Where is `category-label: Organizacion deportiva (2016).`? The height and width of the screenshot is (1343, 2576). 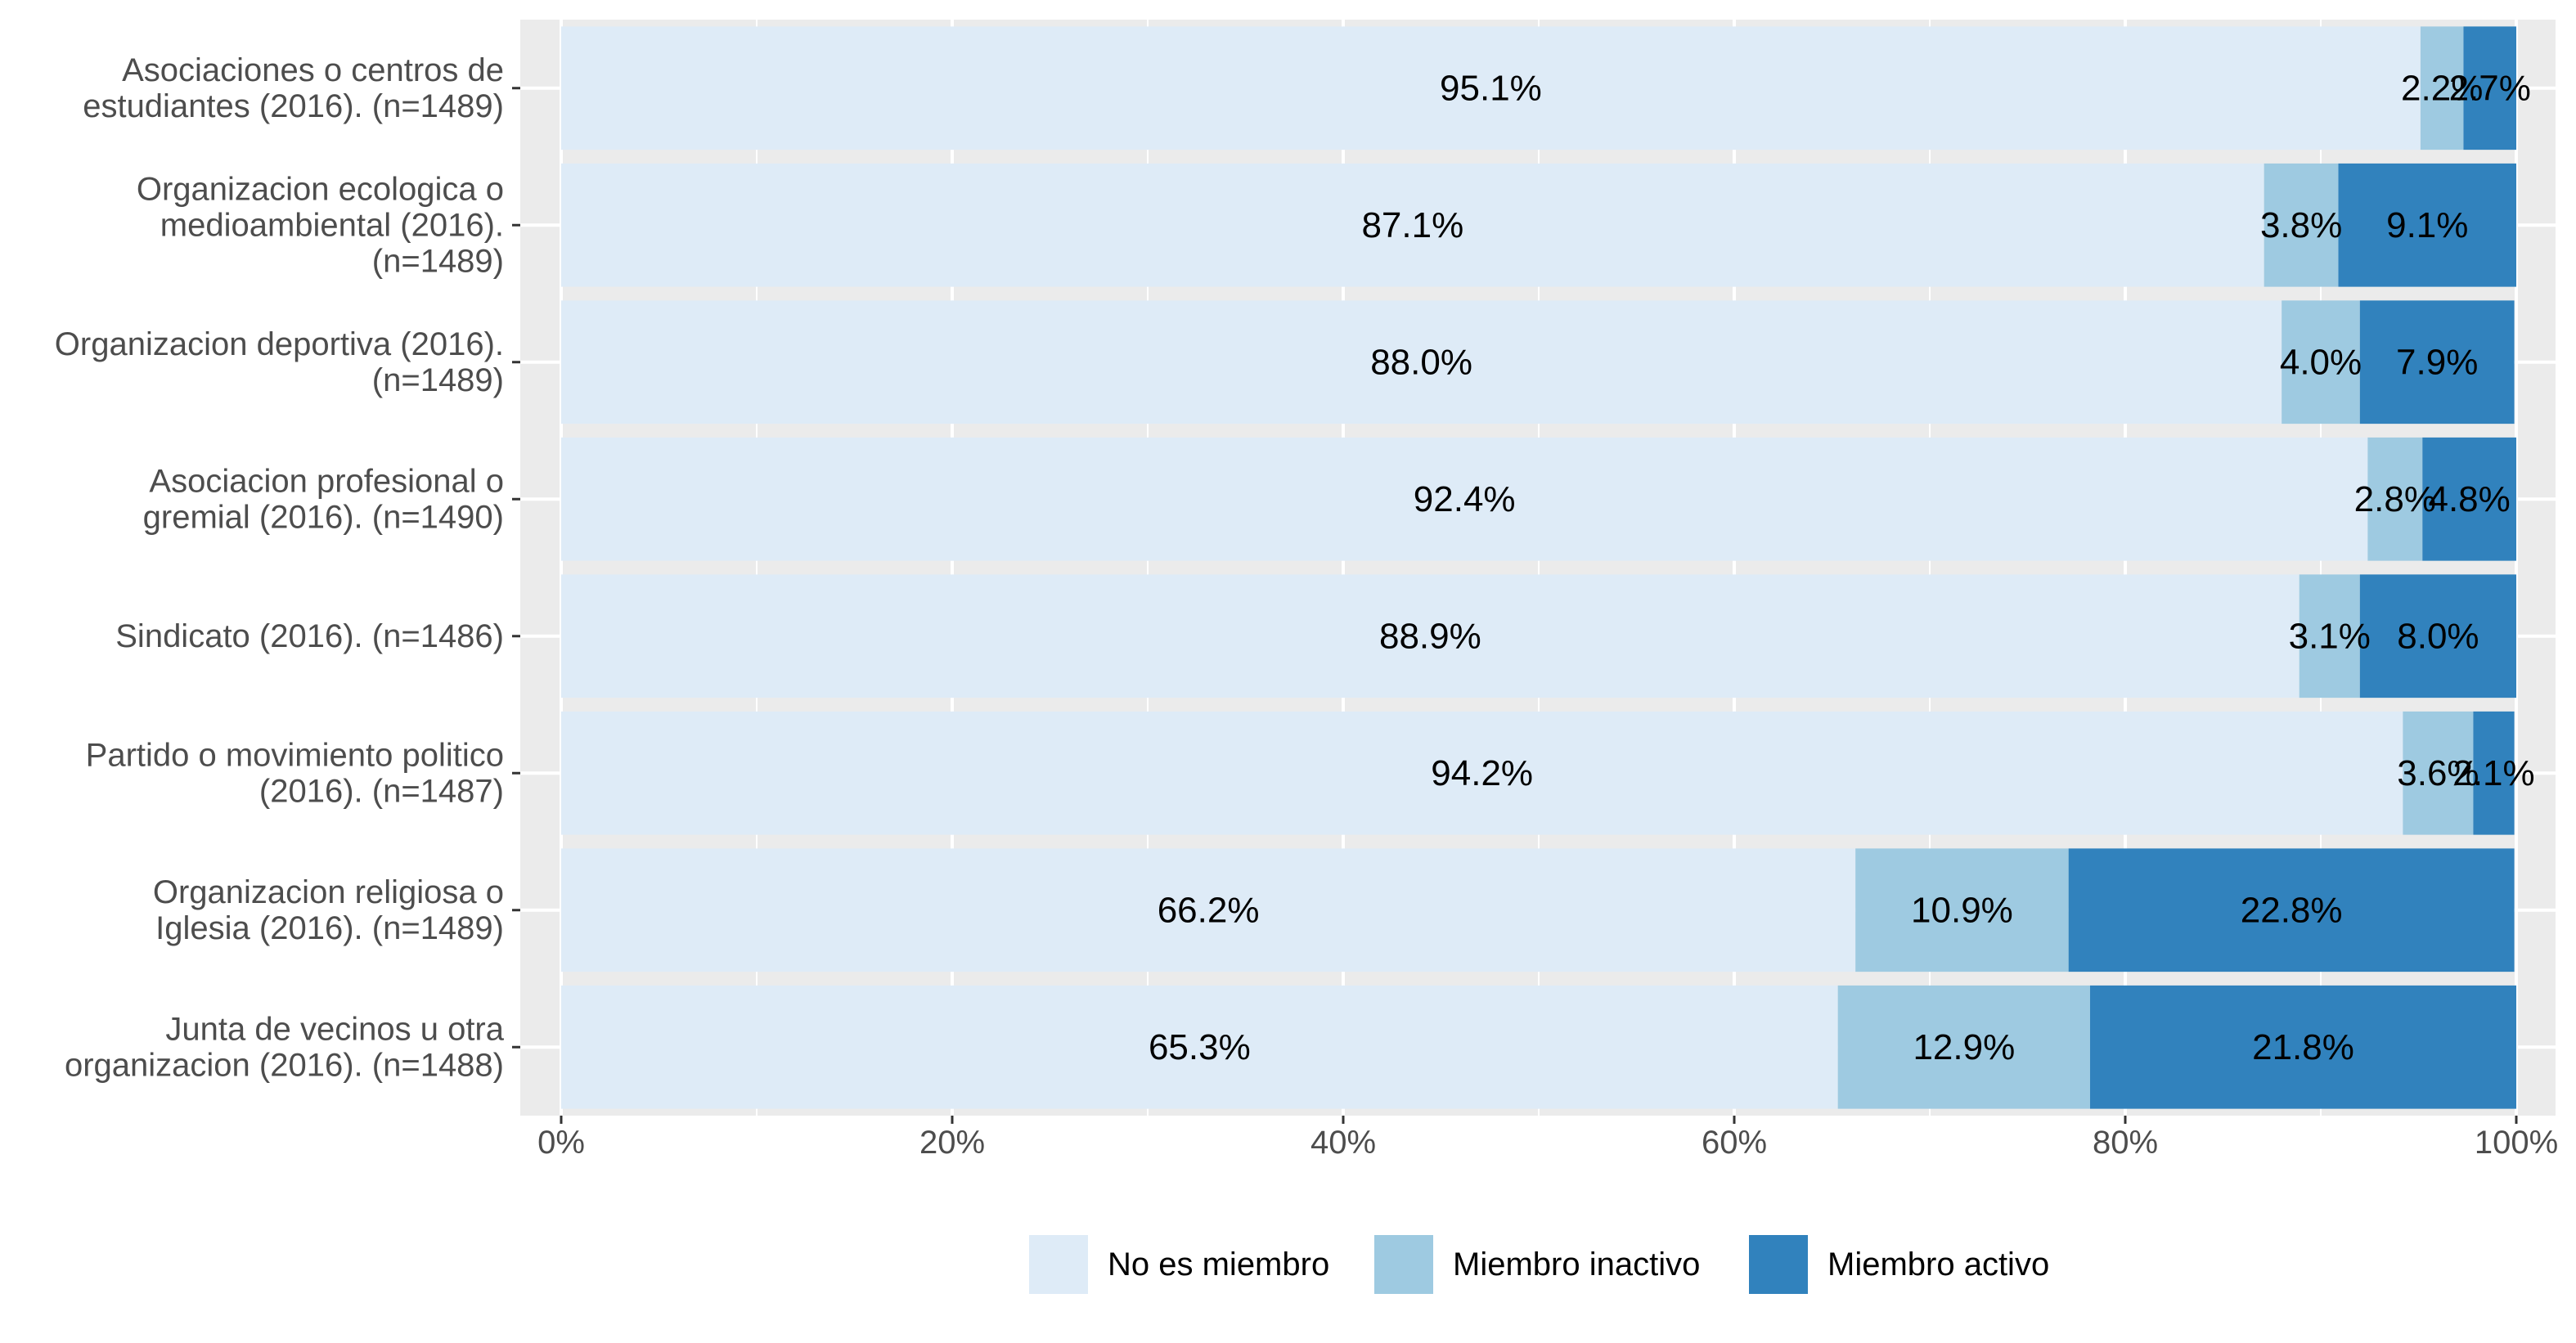
category-label: Organizacion deportiva (2016). is located at coordinates (280, 344).